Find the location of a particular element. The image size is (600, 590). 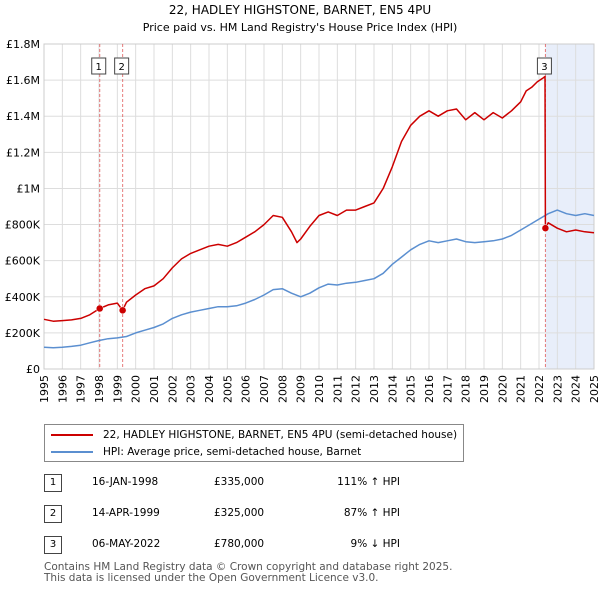

y-tick-label: £1M is located at coordinates (29, 188).